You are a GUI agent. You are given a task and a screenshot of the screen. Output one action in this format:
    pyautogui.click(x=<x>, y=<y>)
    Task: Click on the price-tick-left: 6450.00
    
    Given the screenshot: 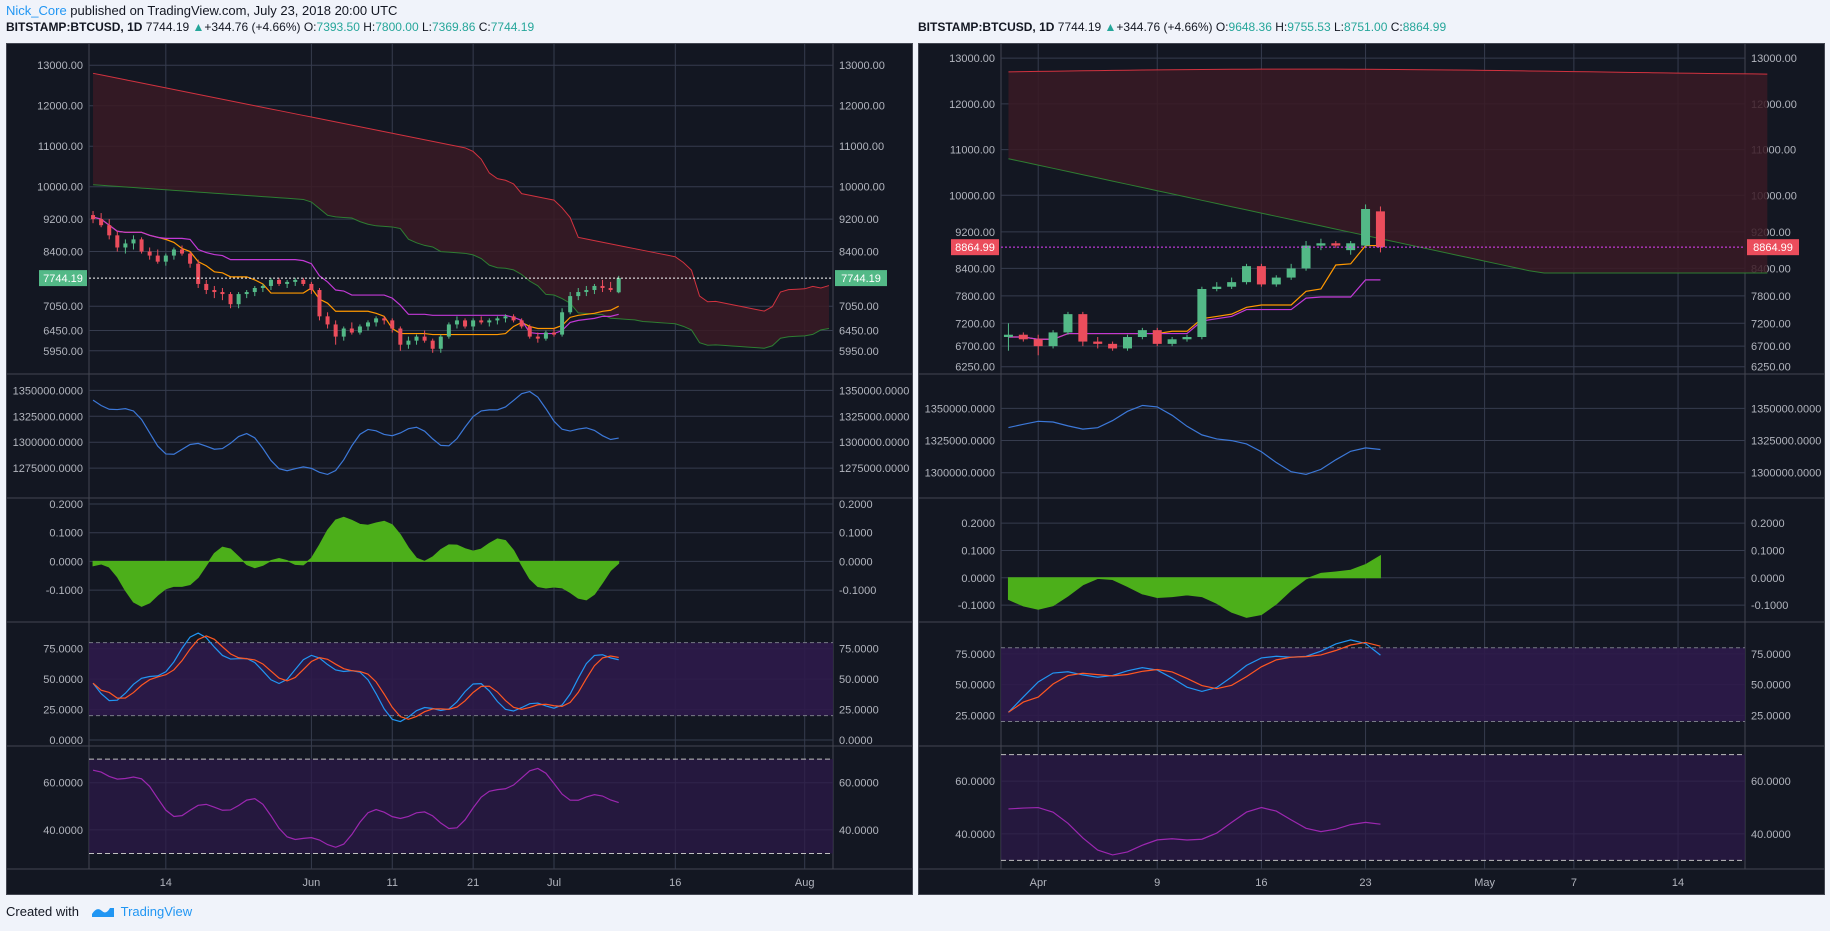 What is the action you would take?
    pyautogui.click(x=63, y=332)
    